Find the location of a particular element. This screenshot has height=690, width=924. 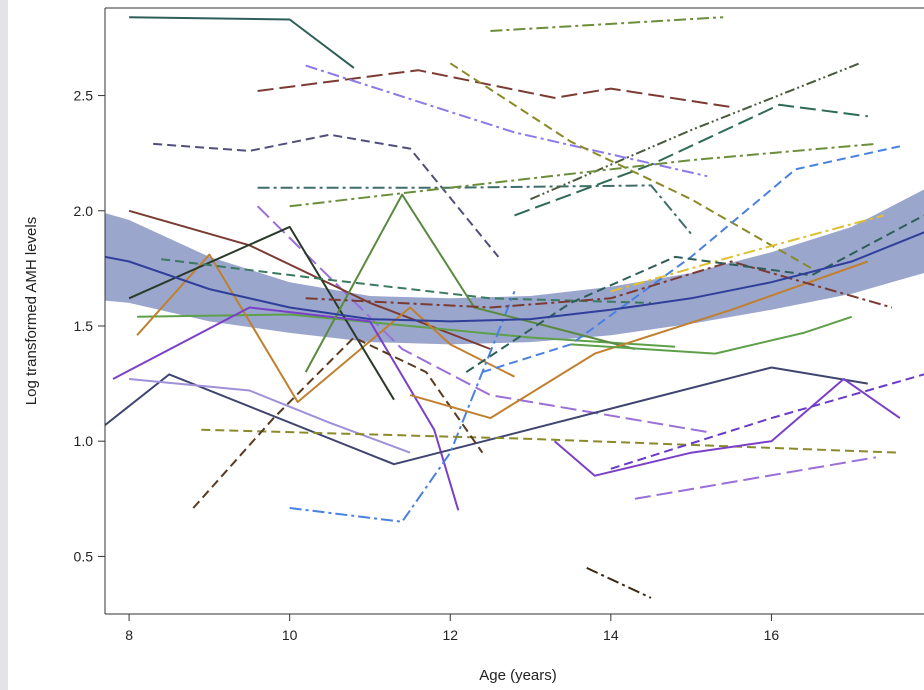

y-tick-label: 1.0 is located at coordinates (84, 441).